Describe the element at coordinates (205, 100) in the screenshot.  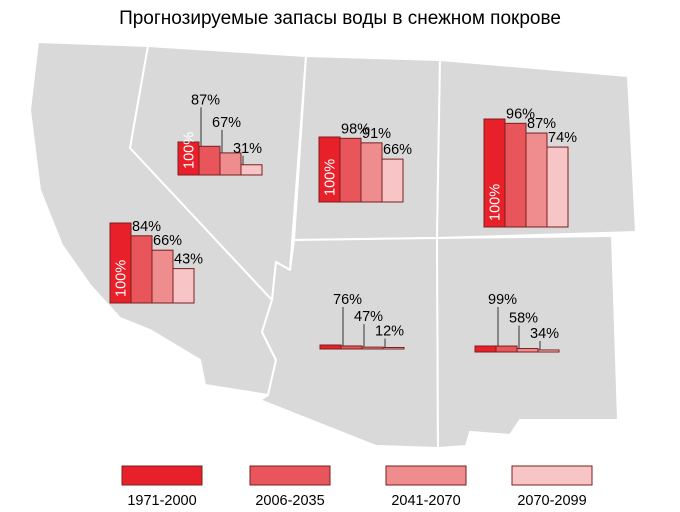
I see `data-label-nevada-2: 87%` at that location.